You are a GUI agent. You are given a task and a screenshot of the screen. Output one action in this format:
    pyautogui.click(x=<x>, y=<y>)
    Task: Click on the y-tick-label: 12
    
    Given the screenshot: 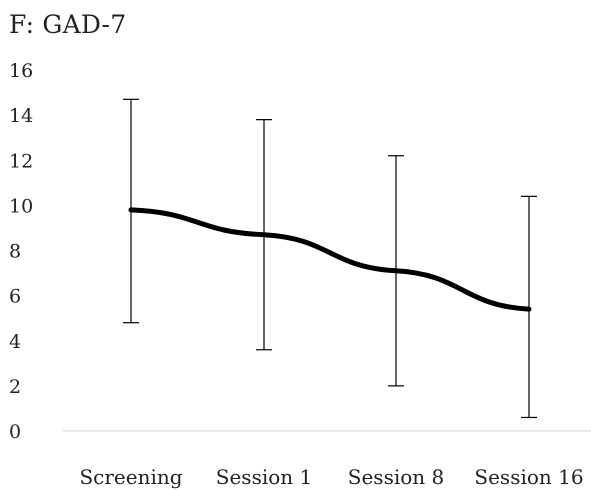 What is the action you would take?
    pyautogui.click(x=21, y=161)
    